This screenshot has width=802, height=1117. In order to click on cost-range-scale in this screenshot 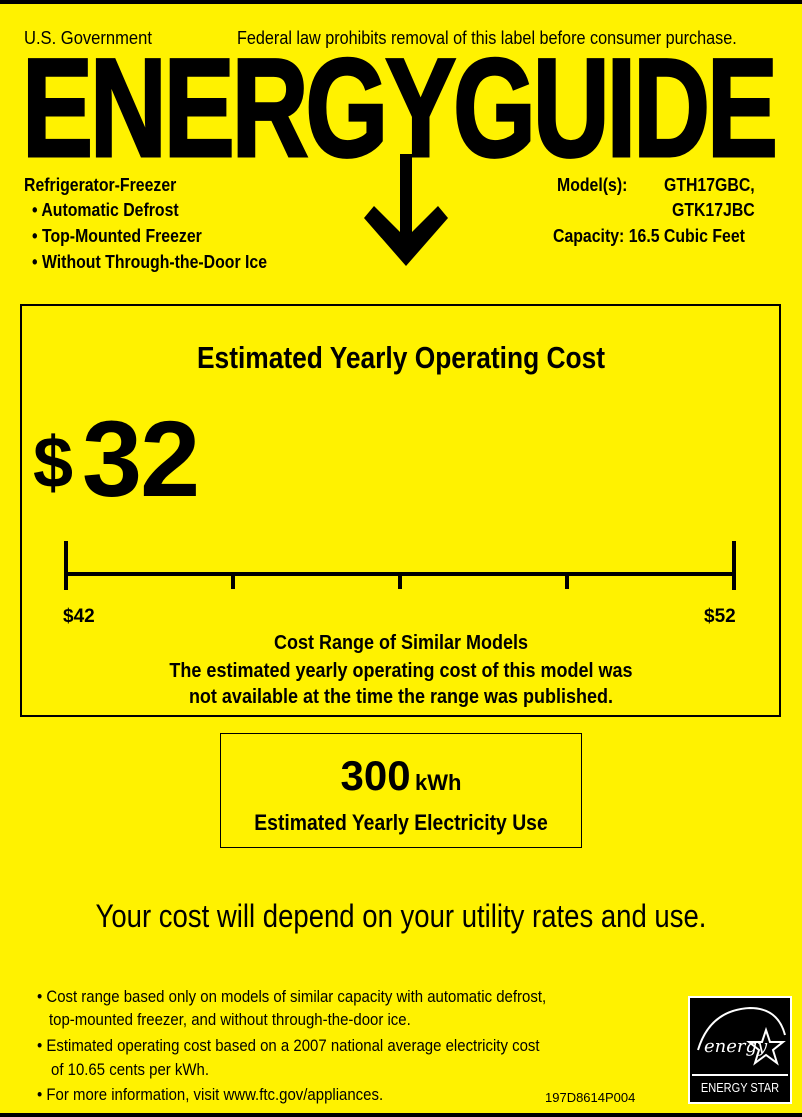, I will do `click(400, 565)`.